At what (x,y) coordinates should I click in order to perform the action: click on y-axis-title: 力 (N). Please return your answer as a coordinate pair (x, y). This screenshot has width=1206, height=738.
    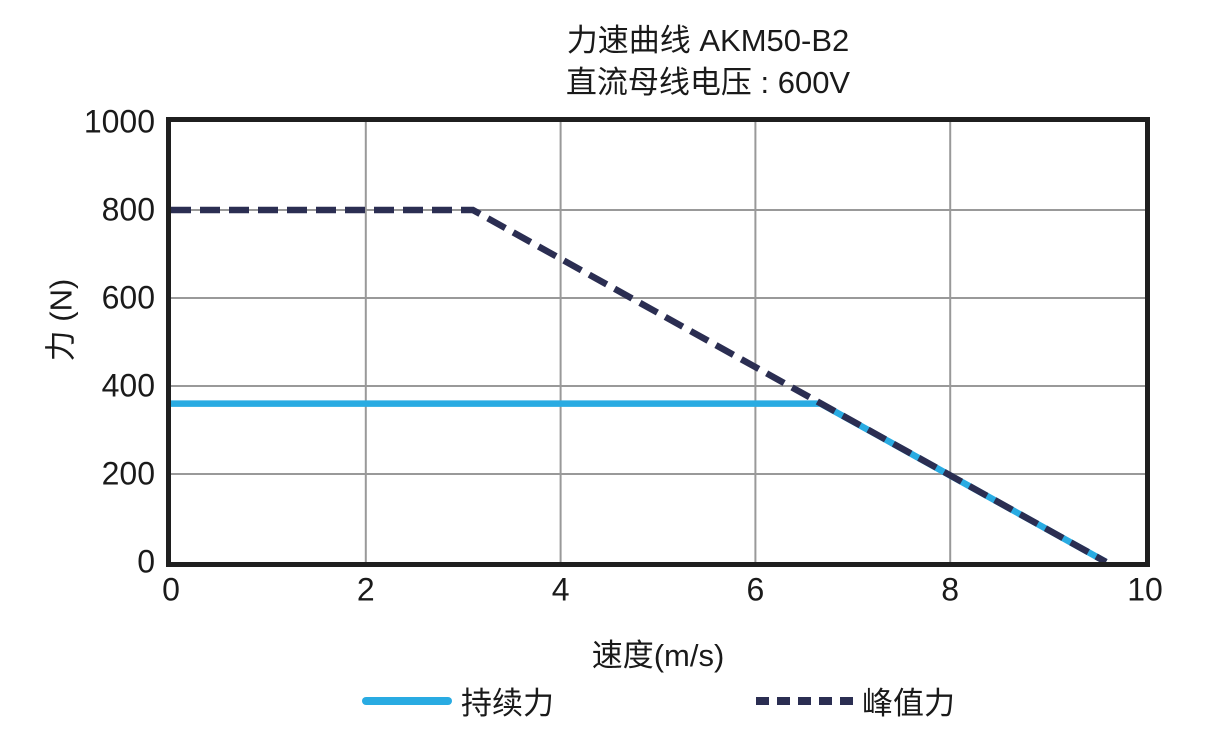
    Looking at the image, I should click on (61, 320).